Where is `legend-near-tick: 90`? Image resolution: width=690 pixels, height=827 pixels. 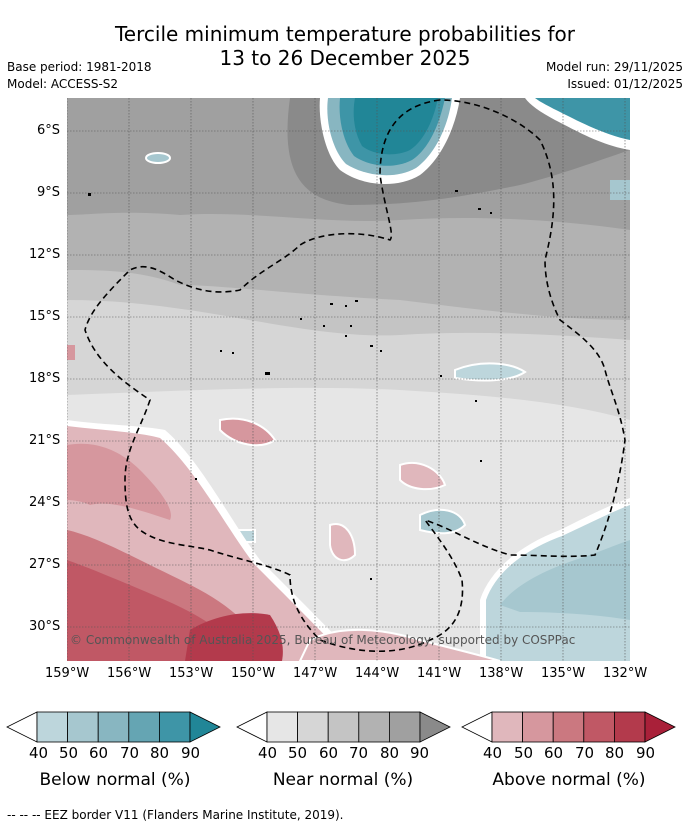 legend-near-tick: 90 is located at coordinates (420, 753).